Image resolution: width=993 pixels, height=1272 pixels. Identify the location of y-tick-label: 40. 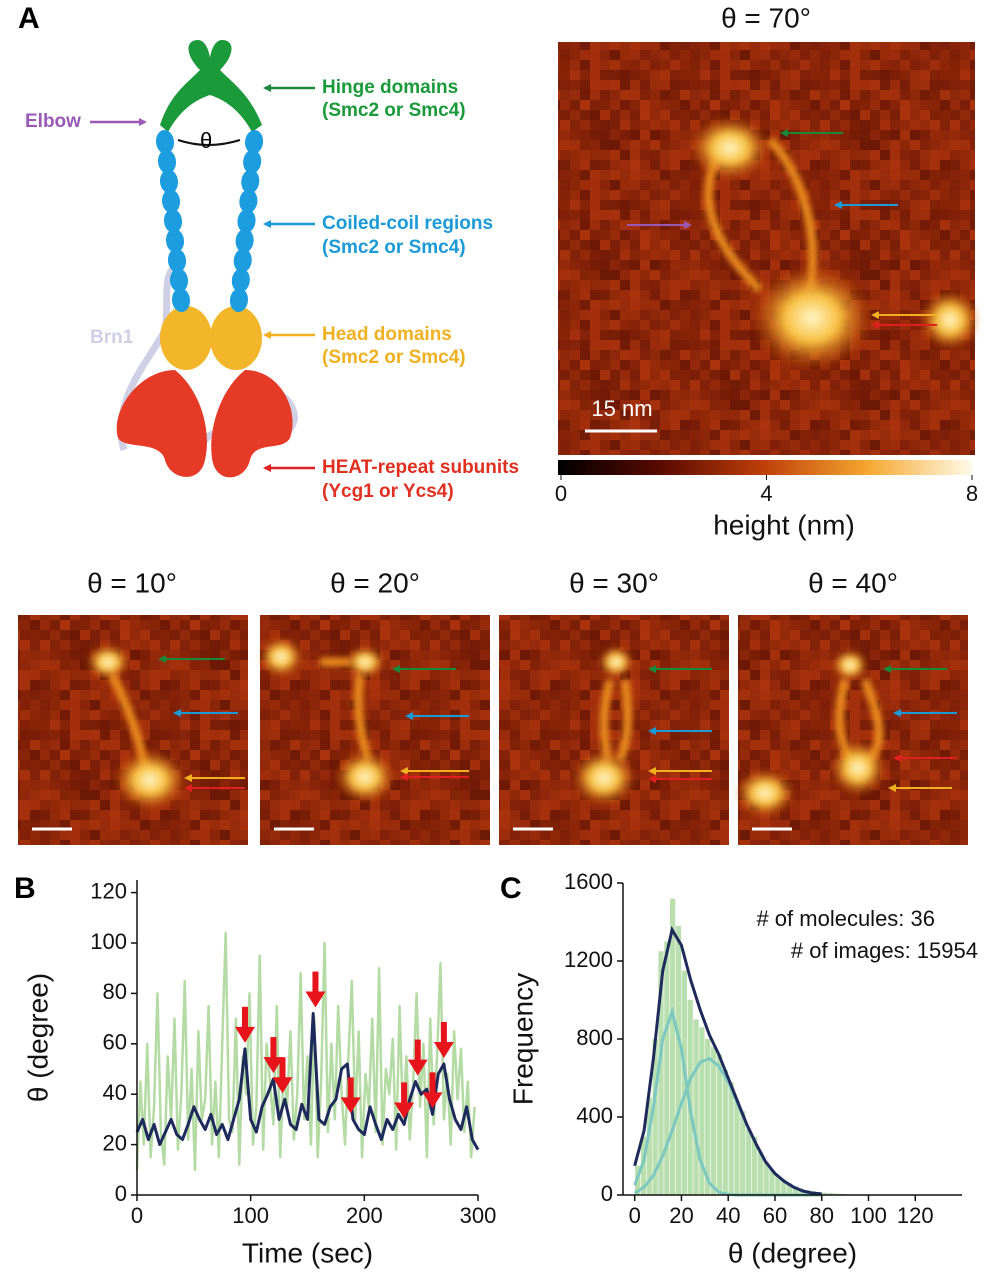
(115, 1092).